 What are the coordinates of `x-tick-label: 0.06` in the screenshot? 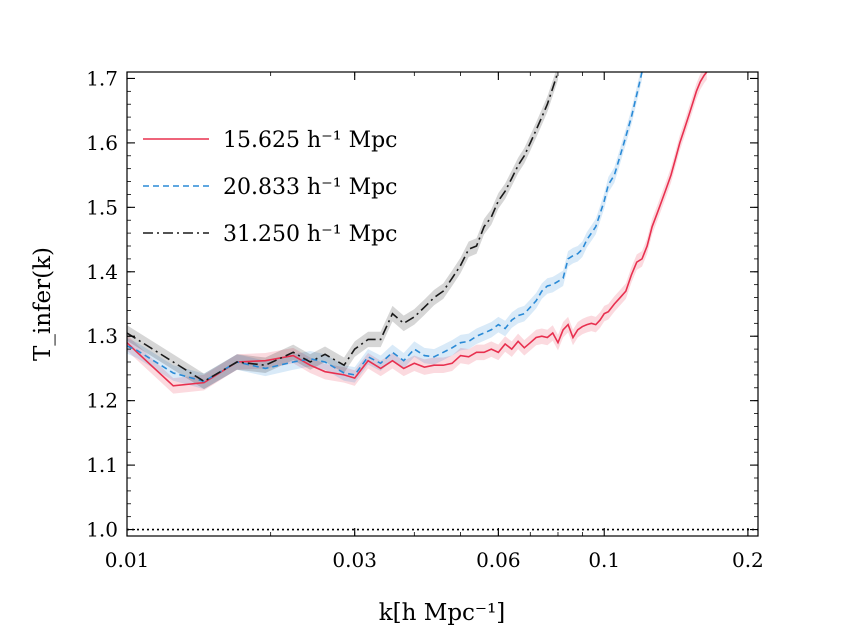 It's located at (498, 560).